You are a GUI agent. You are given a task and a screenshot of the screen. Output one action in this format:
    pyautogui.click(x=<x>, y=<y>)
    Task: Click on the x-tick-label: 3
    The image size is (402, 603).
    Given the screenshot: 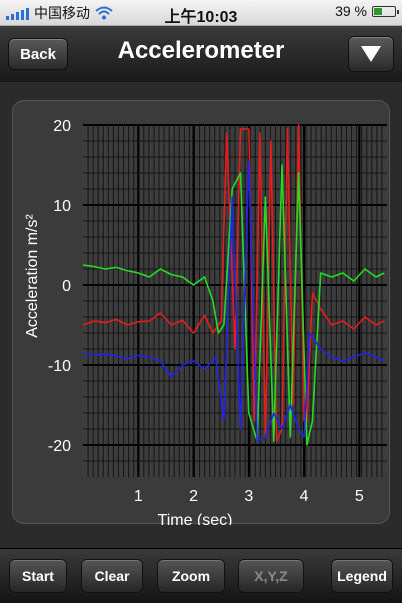 What is the action you would take?
    pyautogui.click(x=248, y=496)
    